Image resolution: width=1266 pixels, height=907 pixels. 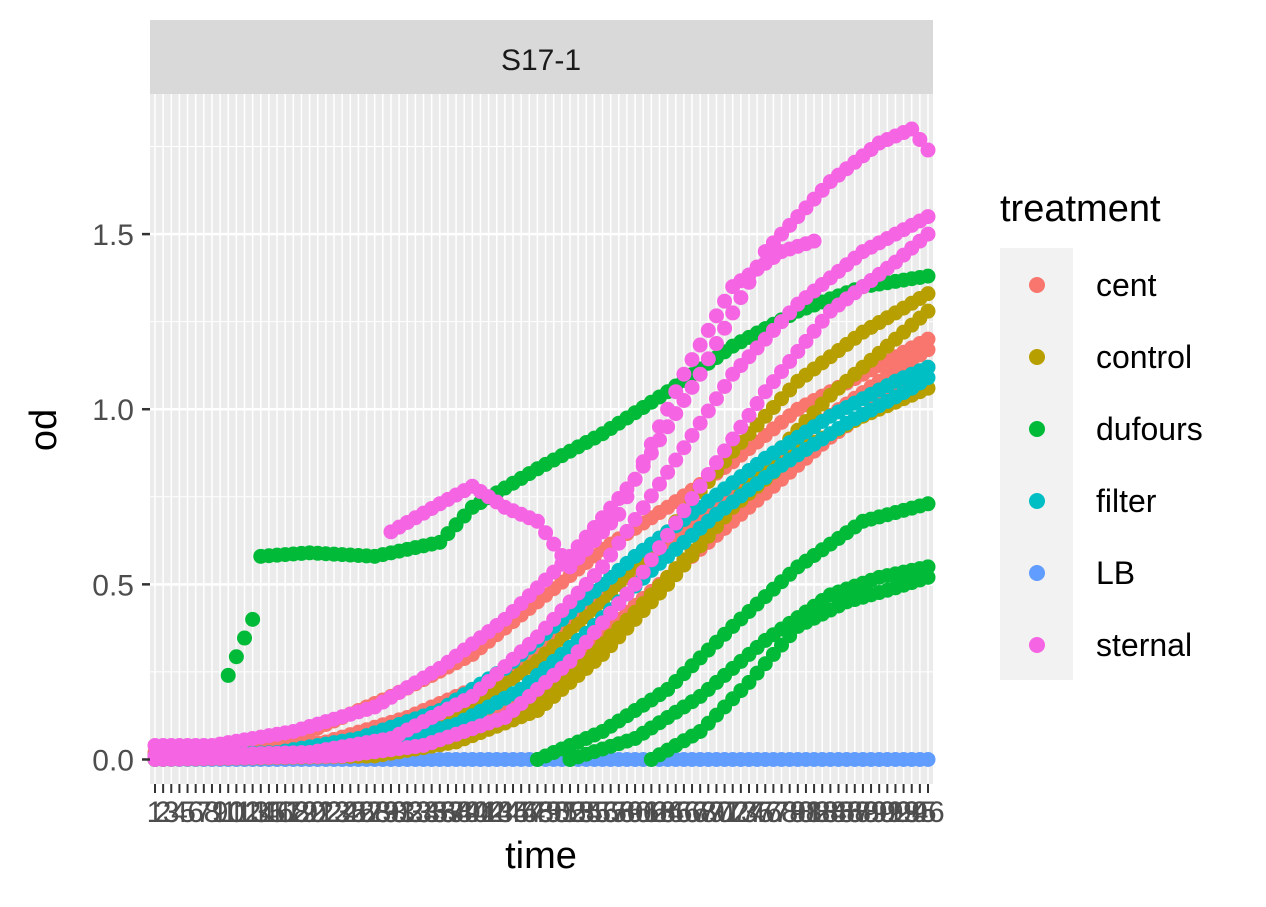 What do you see at coordinates (618, 812) in the screenshot?
I see `x-tick-label: 58` at bounding box center [618, 812].